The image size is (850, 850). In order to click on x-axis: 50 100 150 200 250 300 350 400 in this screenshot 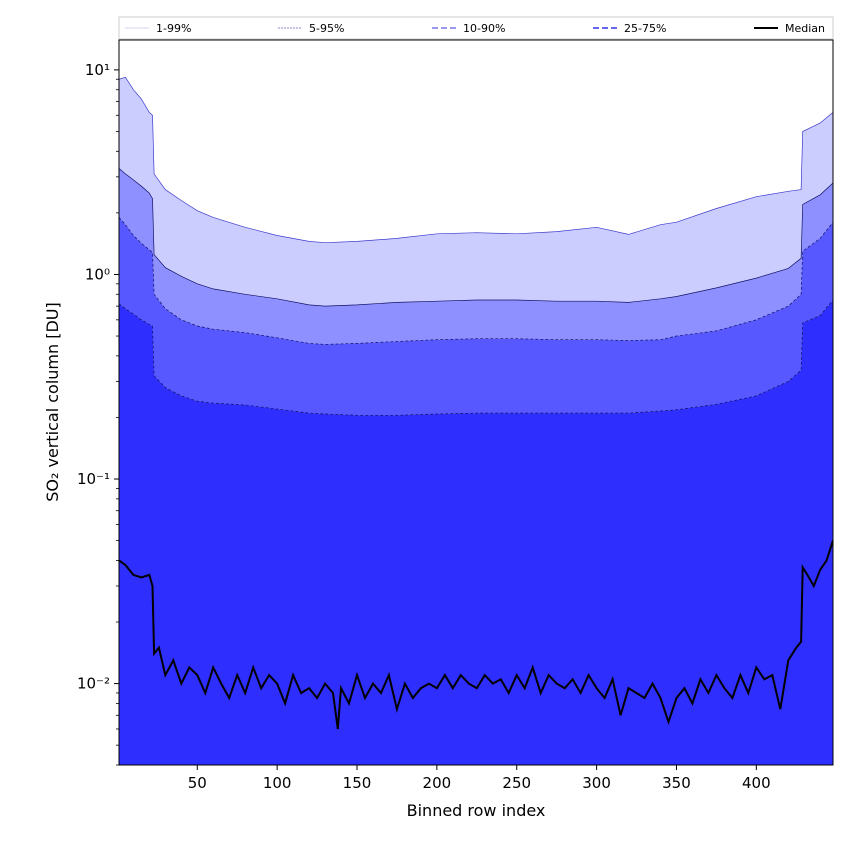, I will do `click(479, 778)`.